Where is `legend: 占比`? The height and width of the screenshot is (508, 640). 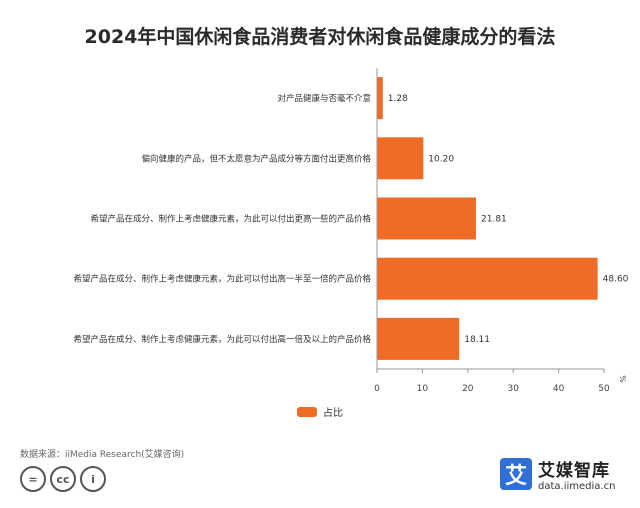 legend: 占比 is located at coordinates (320, 411).